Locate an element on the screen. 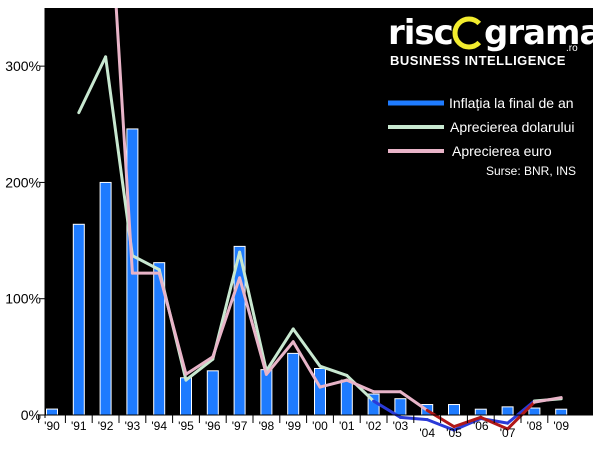 This screenshot has height=450, width=600. x-tick-label: '01 is located at coordinates (347, 426).